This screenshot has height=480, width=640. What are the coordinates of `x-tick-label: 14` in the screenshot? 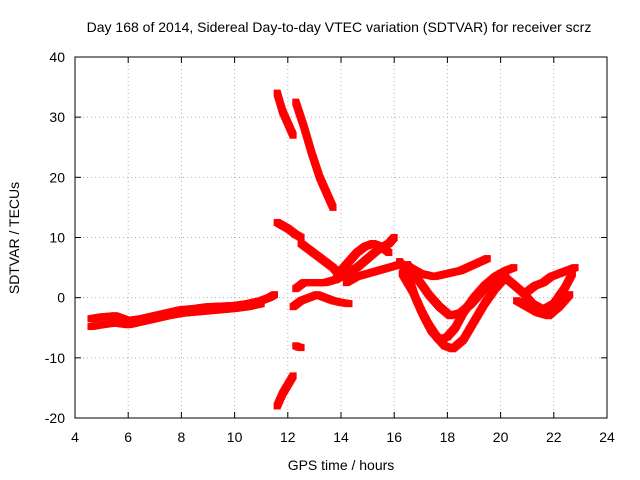 It's located at (341, 437).